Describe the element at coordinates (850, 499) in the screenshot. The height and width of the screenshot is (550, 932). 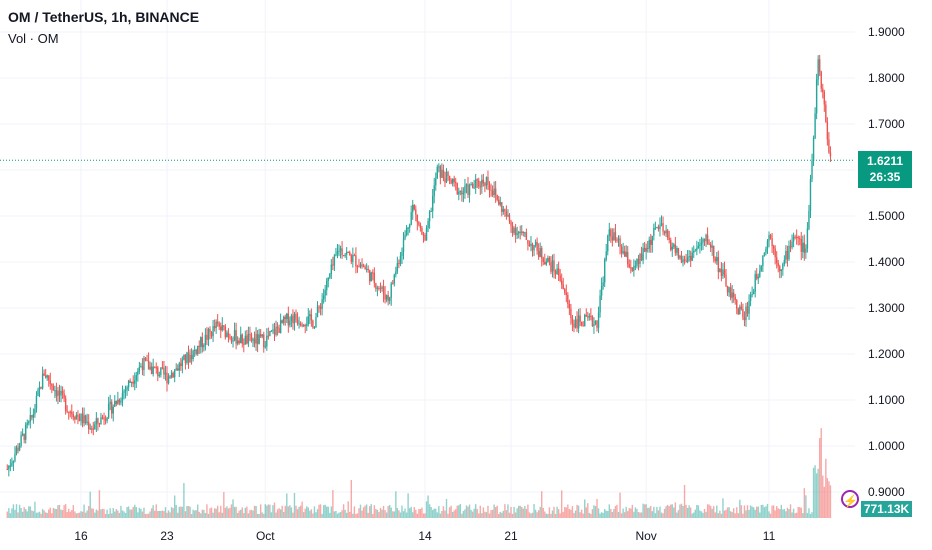
I see `flash-icon: ⚡` at that location.